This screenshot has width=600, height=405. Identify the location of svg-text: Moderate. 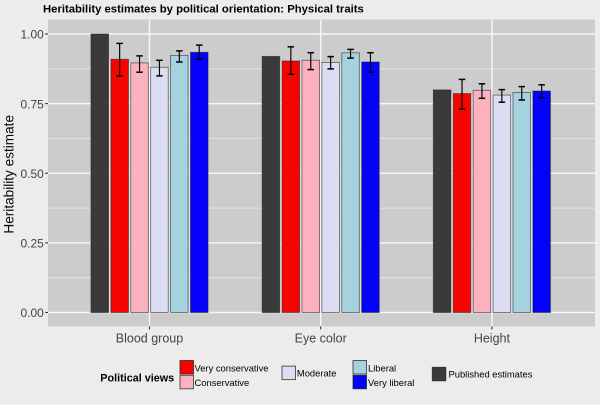
(317, 372).